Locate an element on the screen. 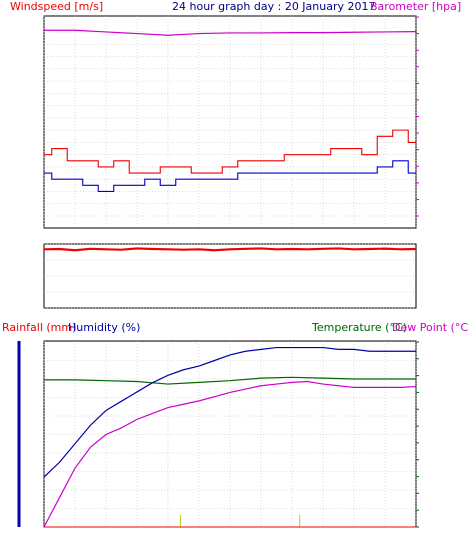  chart-title: 24 hour graph day : 20 January 2017 is located at coordinates (274, 6).